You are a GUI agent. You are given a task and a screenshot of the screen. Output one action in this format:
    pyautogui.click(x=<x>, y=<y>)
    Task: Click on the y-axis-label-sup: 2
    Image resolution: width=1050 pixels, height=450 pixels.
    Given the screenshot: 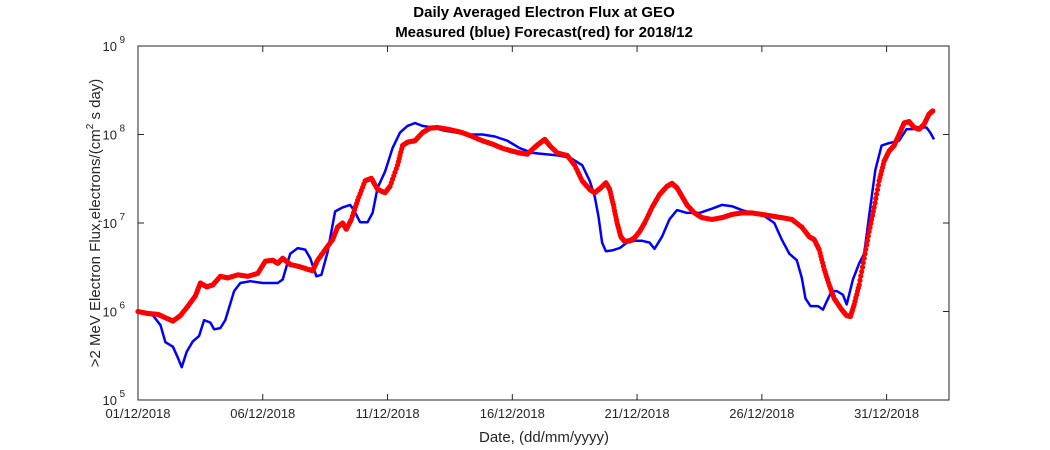 What is the action you would take?
    pyautogui.click(x=90, y=126)
    